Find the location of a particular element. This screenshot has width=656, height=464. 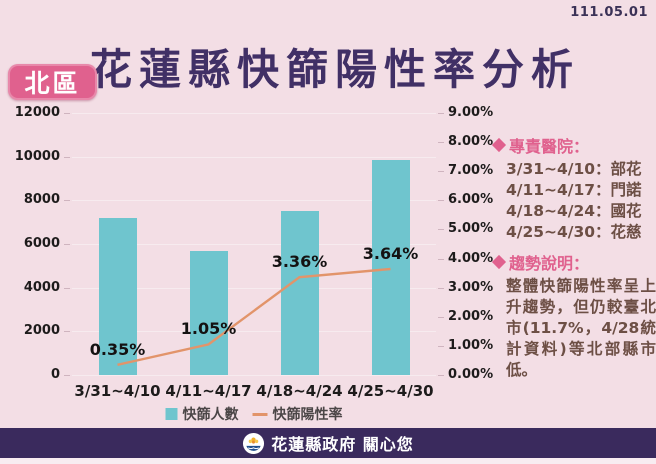

page-title: 花蓮縣快篩陽性率分析 is located at coordinates (335, 70).